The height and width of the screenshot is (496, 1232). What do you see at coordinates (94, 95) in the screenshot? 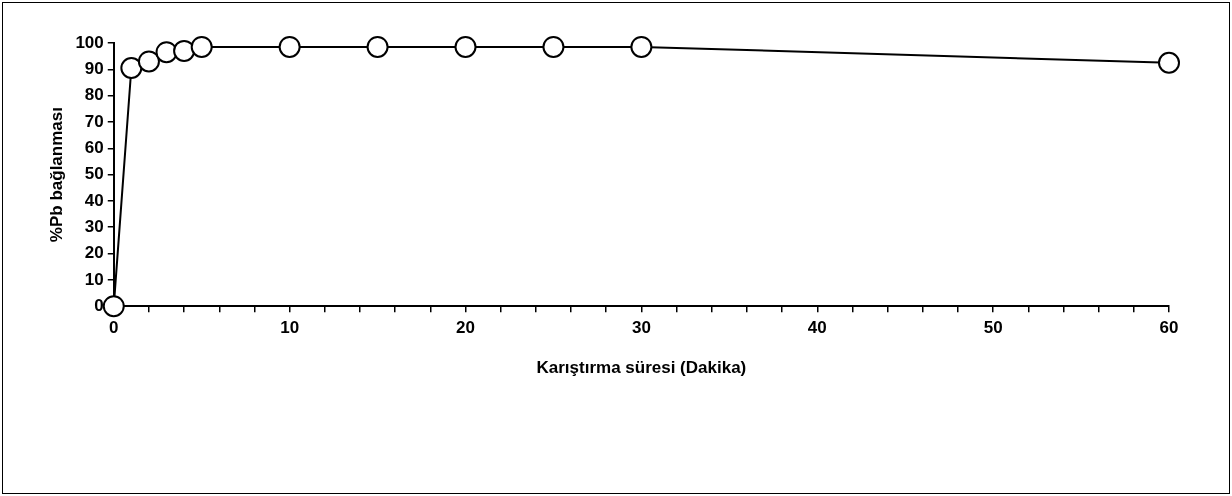
I see `y-tick-label: 80` at bounding box center [94, 95].